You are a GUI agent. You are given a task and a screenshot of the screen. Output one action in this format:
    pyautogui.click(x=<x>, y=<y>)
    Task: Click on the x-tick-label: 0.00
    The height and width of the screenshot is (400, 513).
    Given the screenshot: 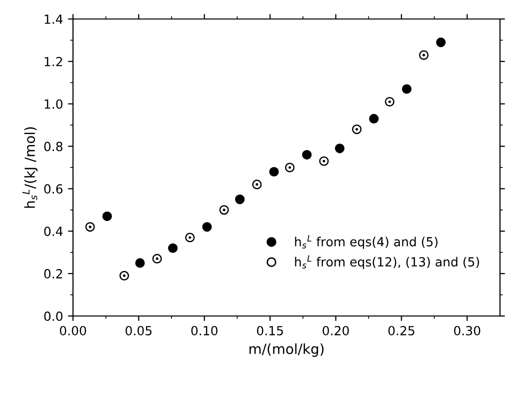 What is the action you would take?
    pyautogui.click(x=73, y=331)
    